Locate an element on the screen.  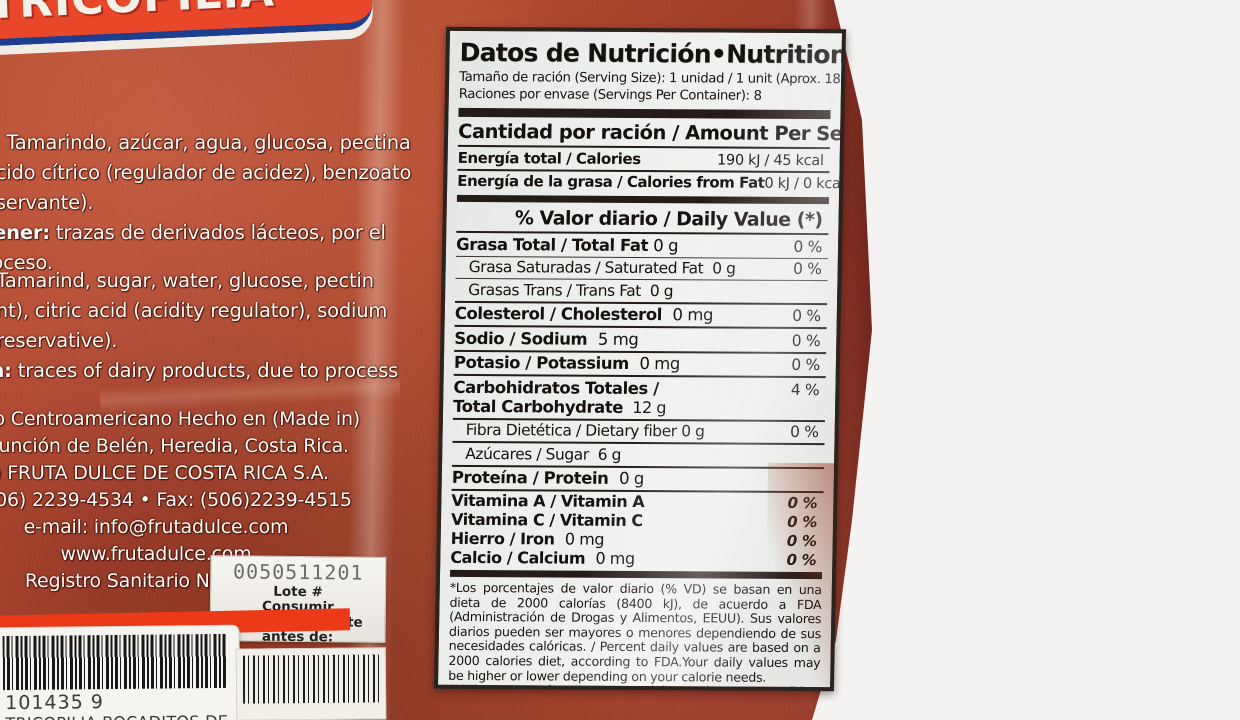
row-label-text: Colesterol / Cholesterol is located at coordinates (558, 314).